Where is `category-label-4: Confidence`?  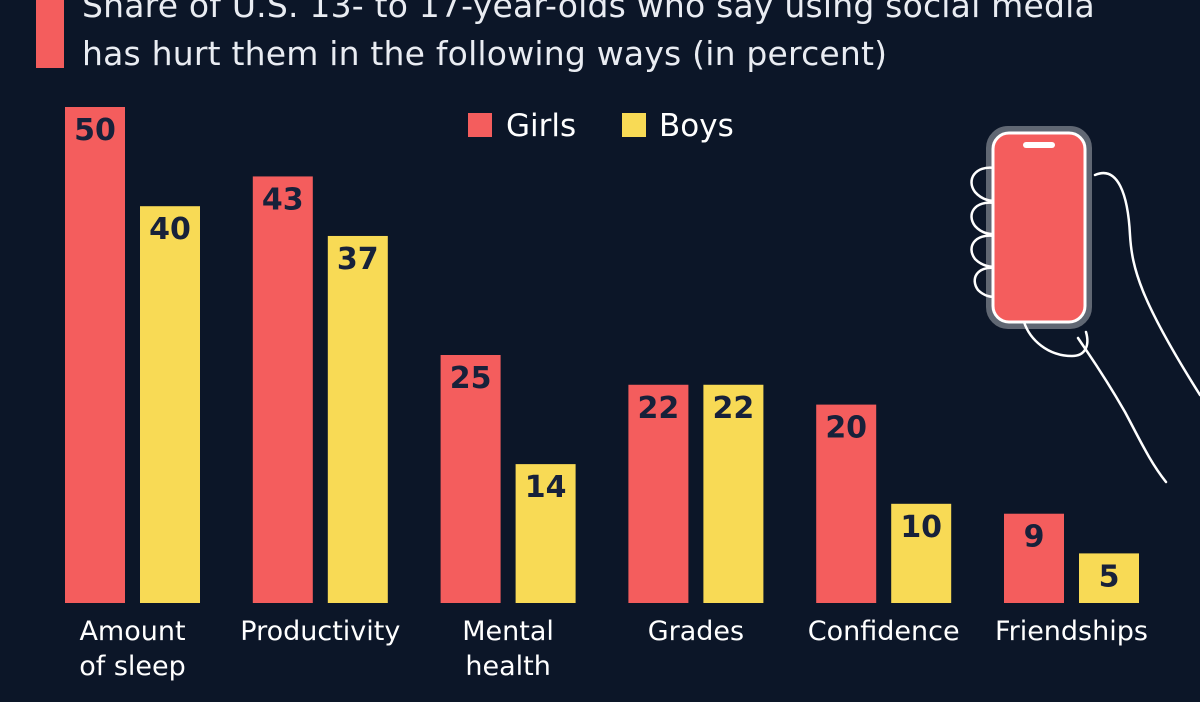
category-label-4: Confidence is located at coordinates (884, 631).